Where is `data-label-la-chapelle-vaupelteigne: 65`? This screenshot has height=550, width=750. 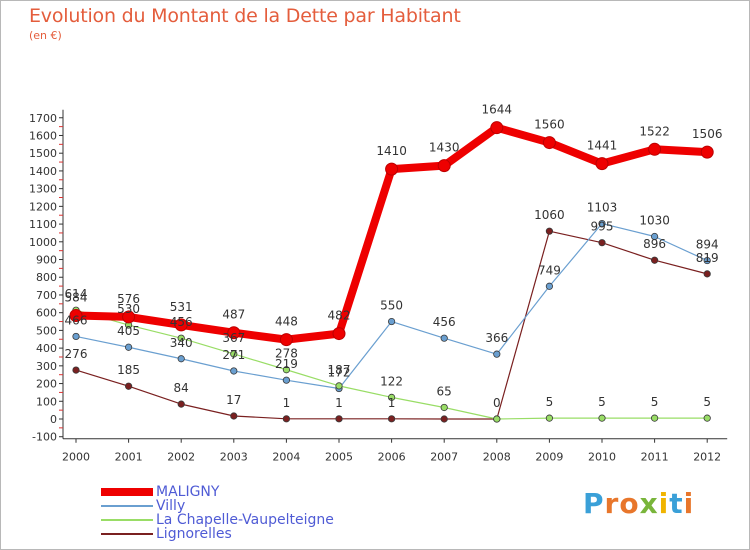 data-label-la-chapelle-vaupelteigne: 65 is located at coordinates (444, 391).